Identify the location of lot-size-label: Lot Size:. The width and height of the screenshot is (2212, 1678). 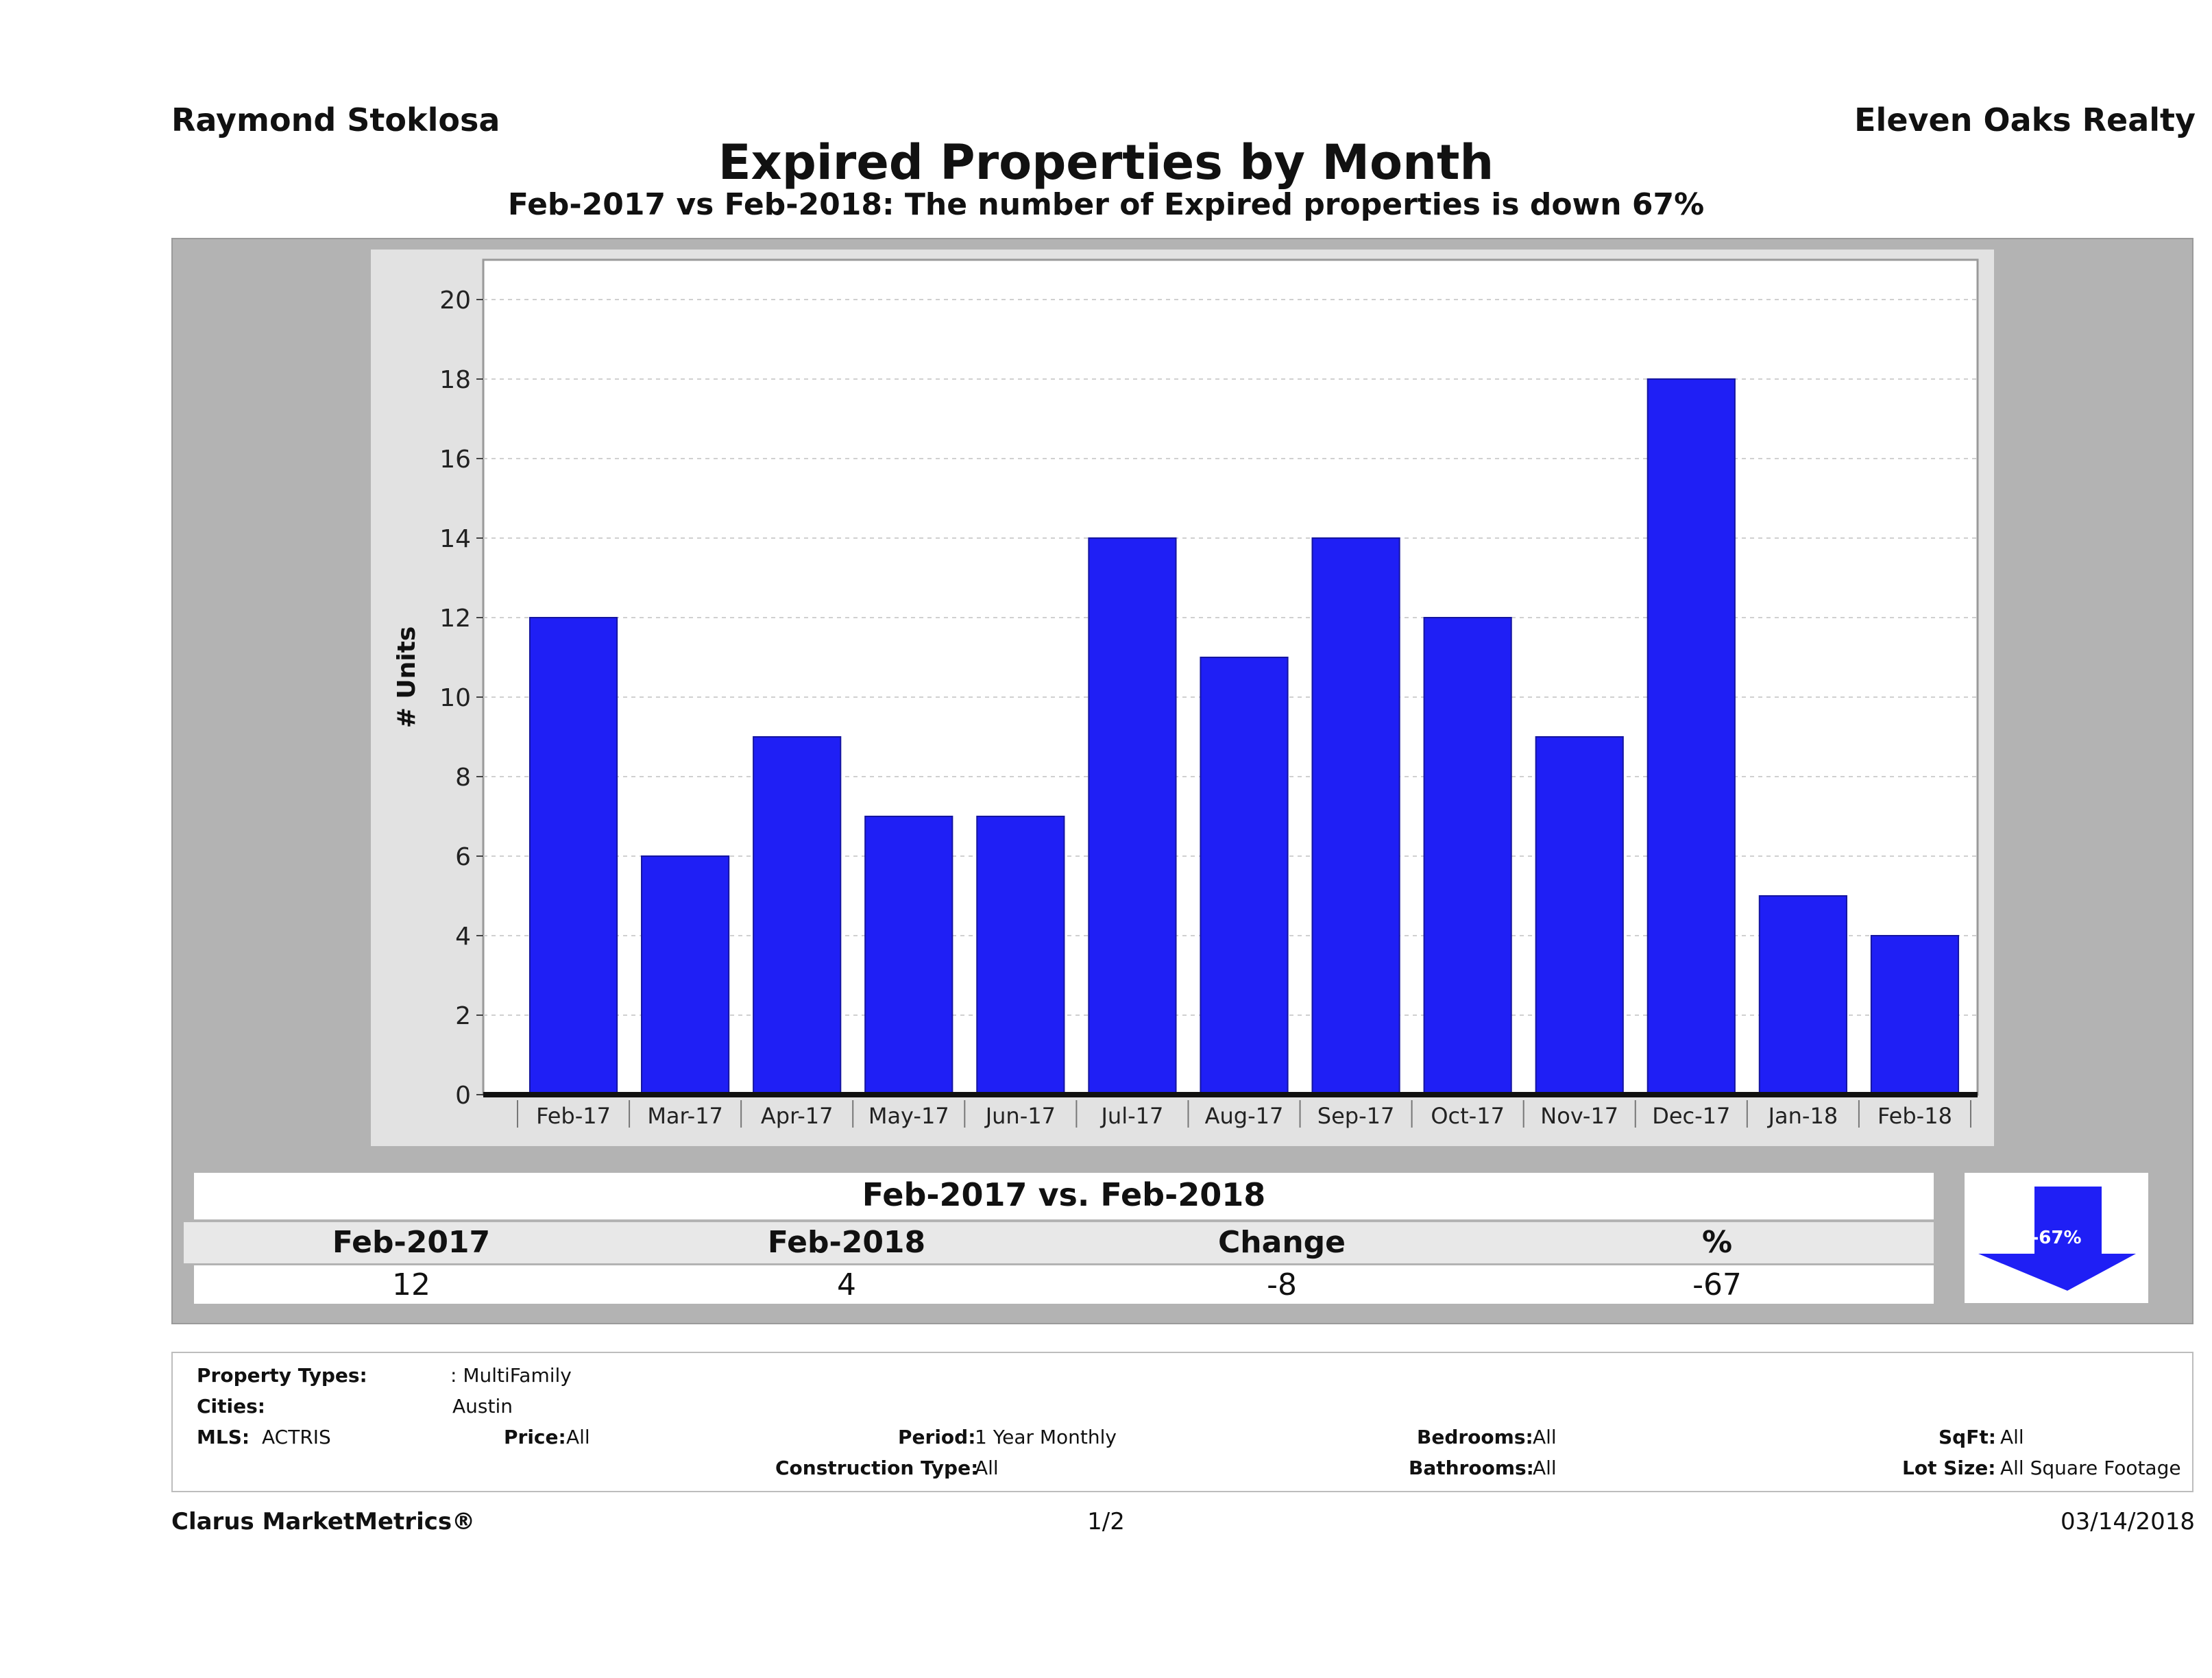
(1949, 1468).